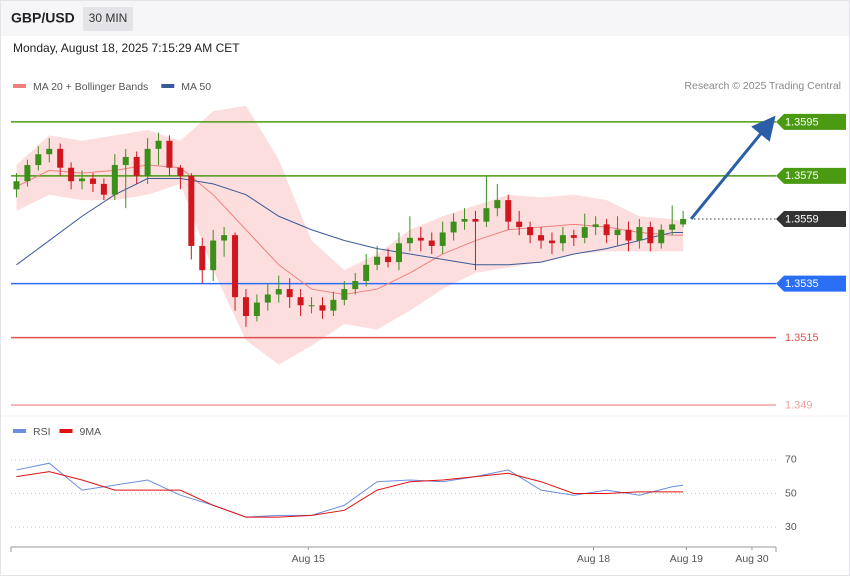 The height and width of the screenshot is (576, 850). I want to click on legend-label: RSI, so click(42, 432).